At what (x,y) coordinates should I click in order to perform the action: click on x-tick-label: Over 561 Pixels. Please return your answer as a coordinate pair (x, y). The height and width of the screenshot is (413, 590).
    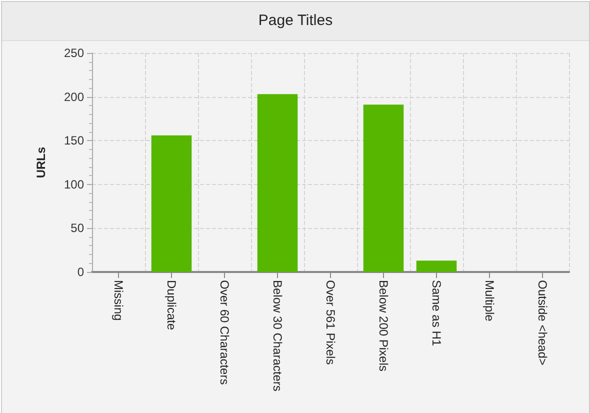
    Looking at the image, I should click on (331, 322).